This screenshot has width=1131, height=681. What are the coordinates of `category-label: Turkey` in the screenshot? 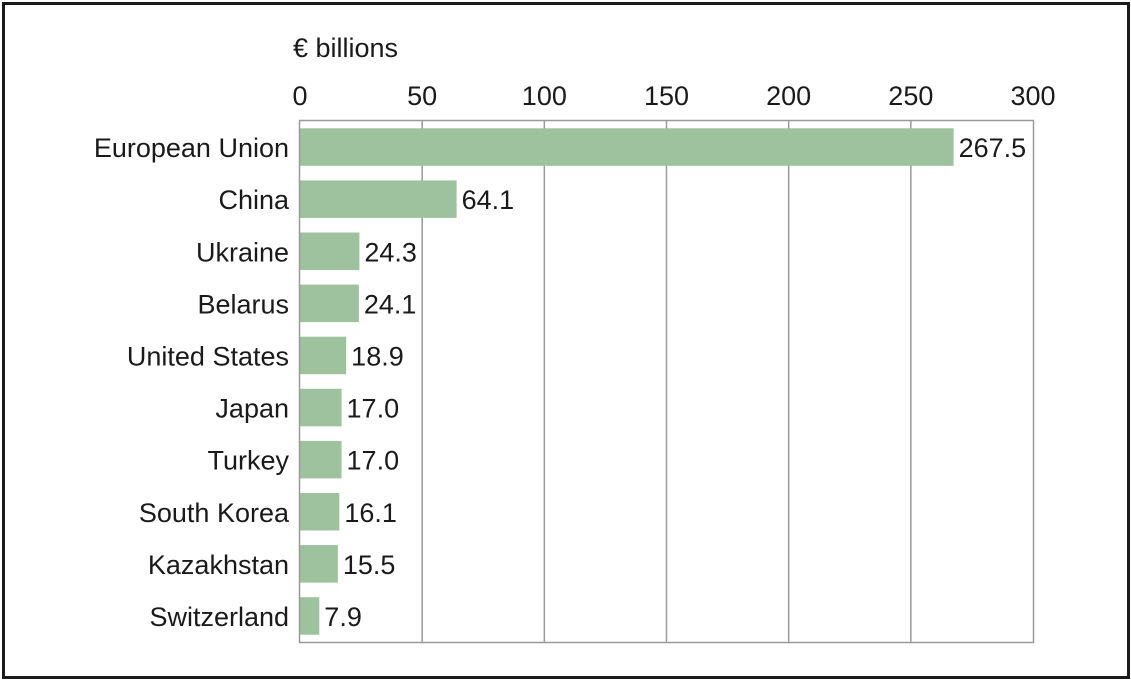 It's located at (248, 461).